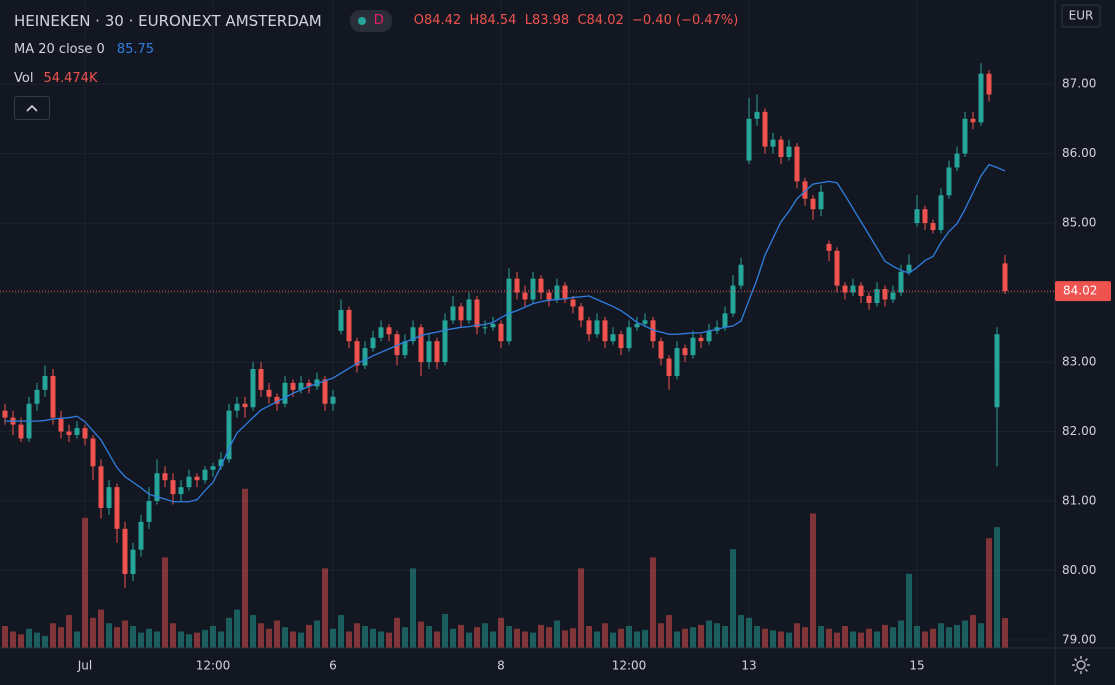 The image size is (1115, 685). I want to click on x-tick-label: 12:00, so click(629, 666).